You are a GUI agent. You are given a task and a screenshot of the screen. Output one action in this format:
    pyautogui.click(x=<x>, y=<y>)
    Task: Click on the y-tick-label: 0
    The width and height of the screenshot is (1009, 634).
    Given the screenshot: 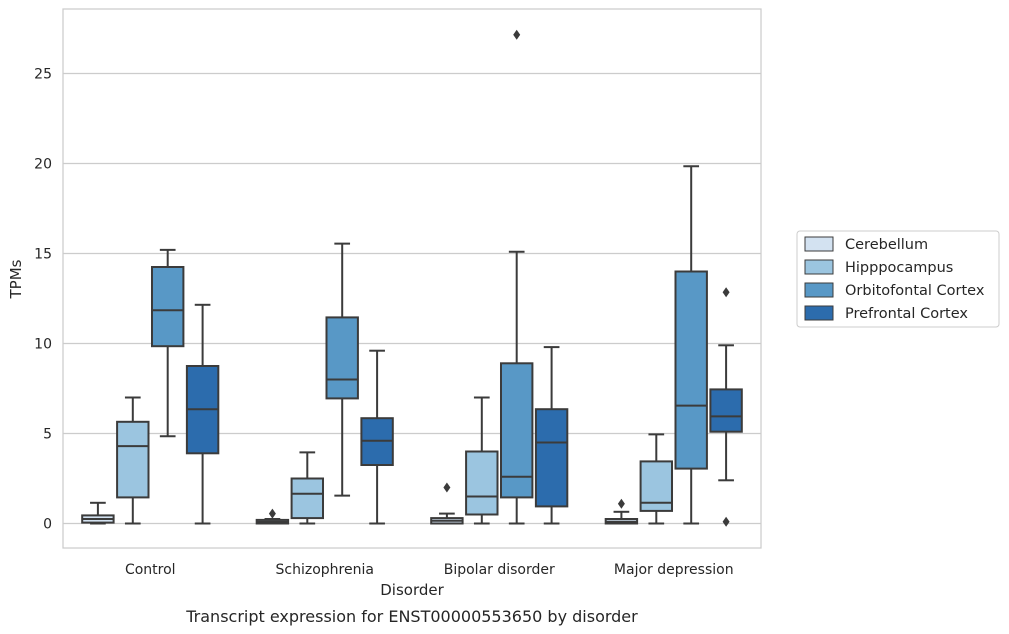 What is the action you would take?
    pyautogui.click(x=47, y=525)
    